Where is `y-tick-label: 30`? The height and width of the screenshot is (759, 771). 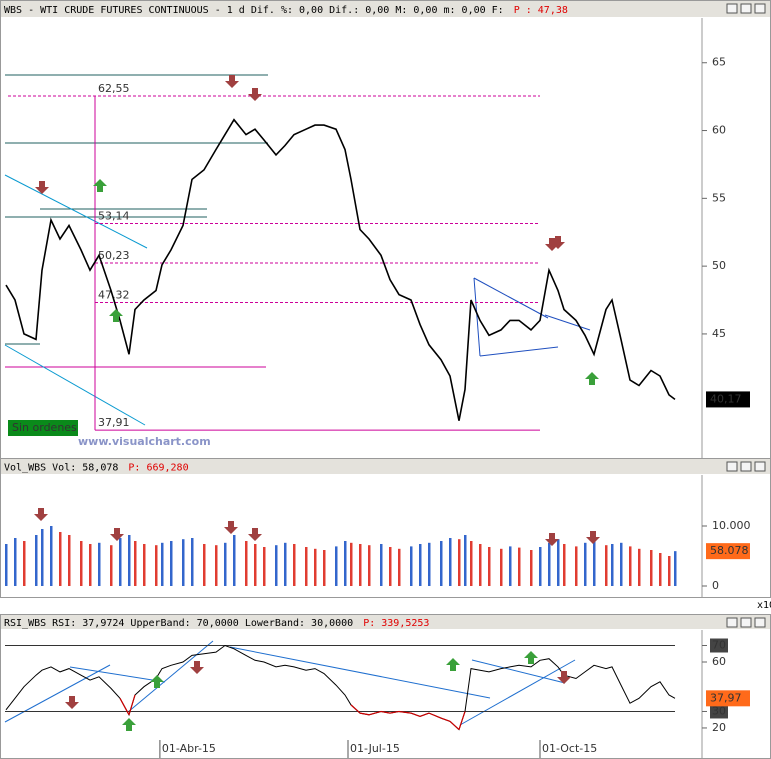
y-tick-label: 30 is located at coordinates (719, 710).